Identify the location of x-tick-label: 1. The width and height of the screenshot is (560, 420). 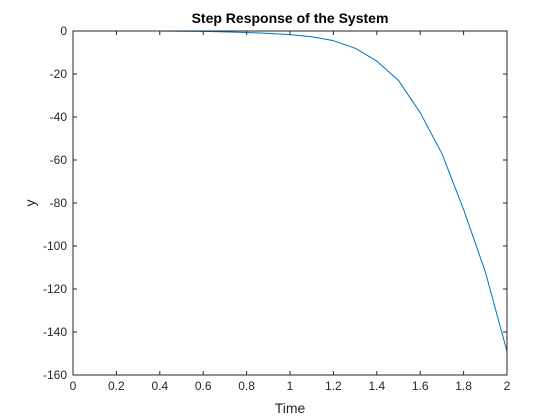
(290, 386).